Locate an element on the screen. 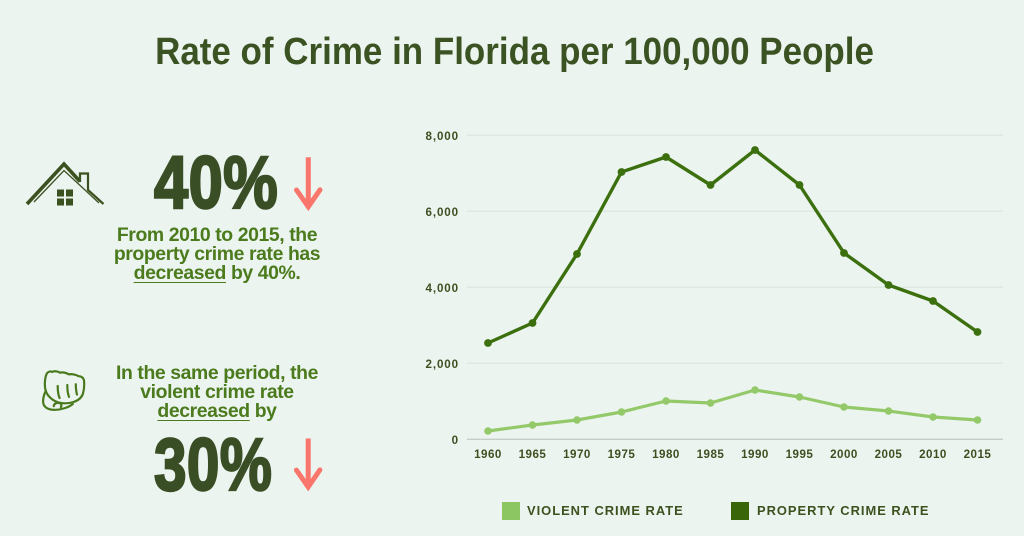  svg-text: 1985 is located at coordinates (711, 454).